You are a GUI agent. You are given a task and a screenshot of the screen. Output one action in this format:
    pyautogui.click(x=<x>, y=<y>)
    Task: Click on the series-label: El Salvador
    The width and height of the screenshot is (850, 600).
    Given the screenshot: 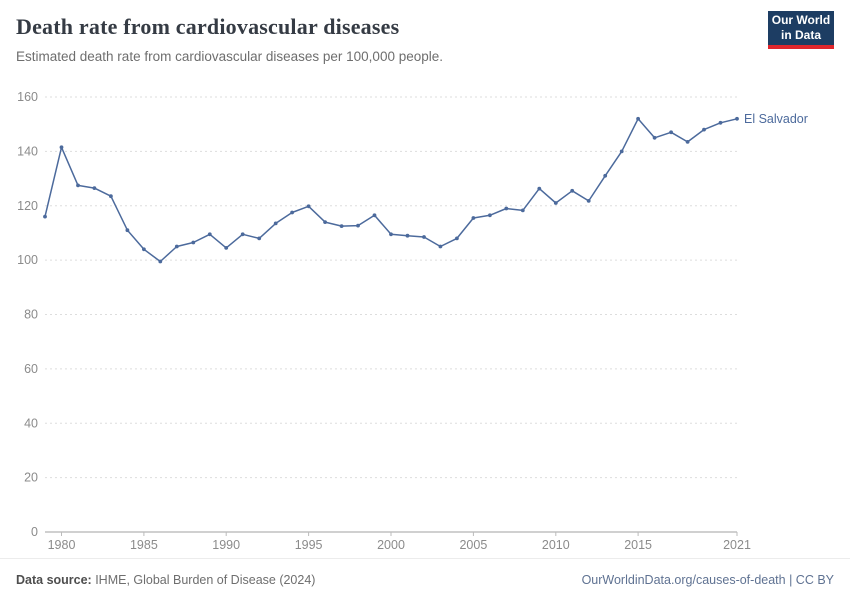 What is the action you would take?
    pyautogui.click(x=776, y=119)
    